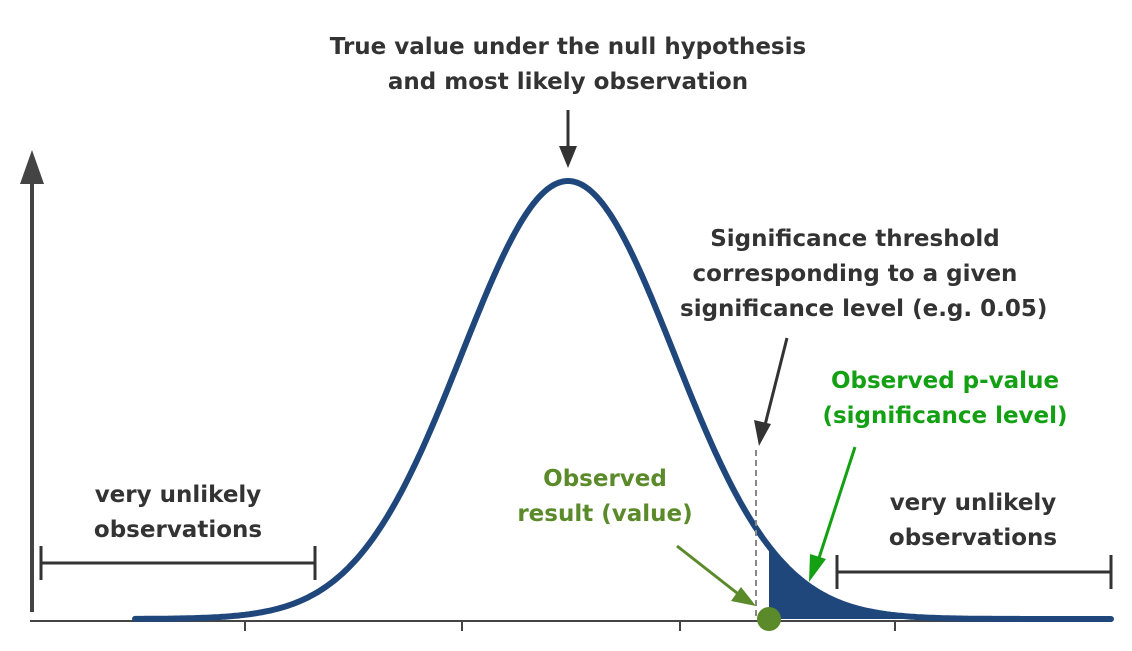 The width and height of the screenshot is (1132, 651). Describe the element at coordinates (864, 309) in the screenshot. I see `threshold-label-line-3: significance level (e.g. 0.05)` at that location.